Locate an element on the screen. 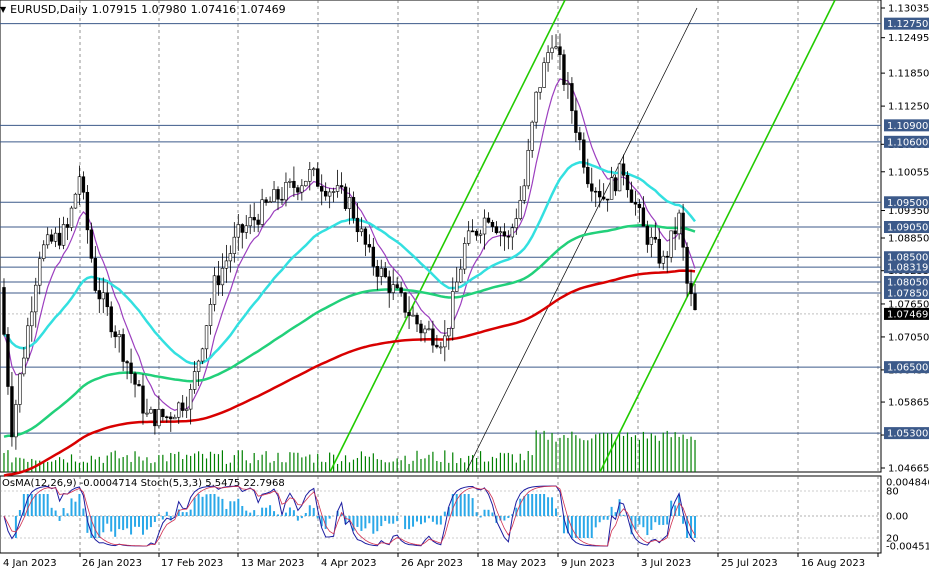 The width and height of the screenshot is (929, 571). price-level-label: 1.07850 is located at coordinates (907, 293).